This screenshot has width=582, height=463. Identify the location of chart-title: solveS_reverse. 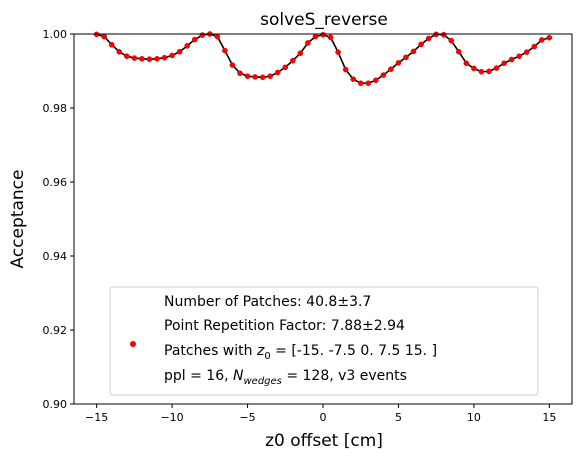
(324, 20).